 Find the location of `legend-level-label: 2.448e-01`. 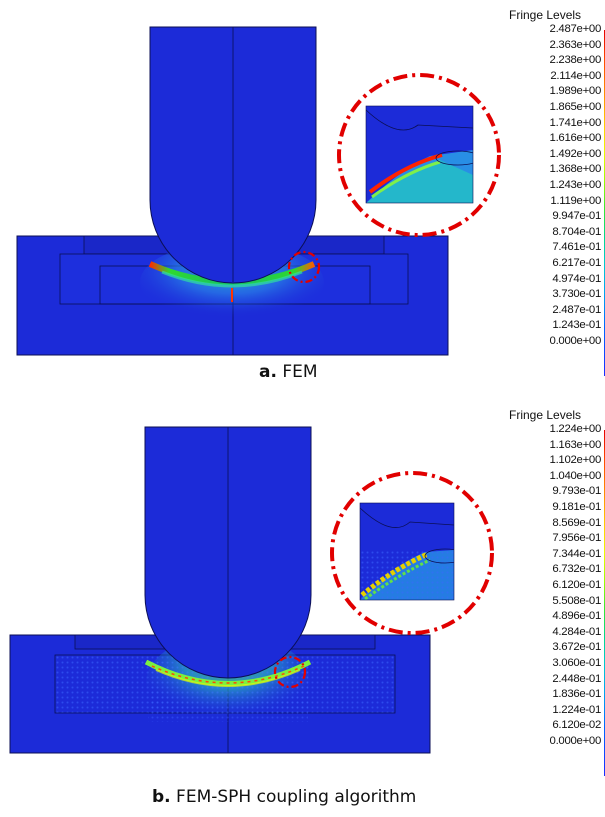

legend-level-label: 2.448e-01 is located at coordinates (576, 678).